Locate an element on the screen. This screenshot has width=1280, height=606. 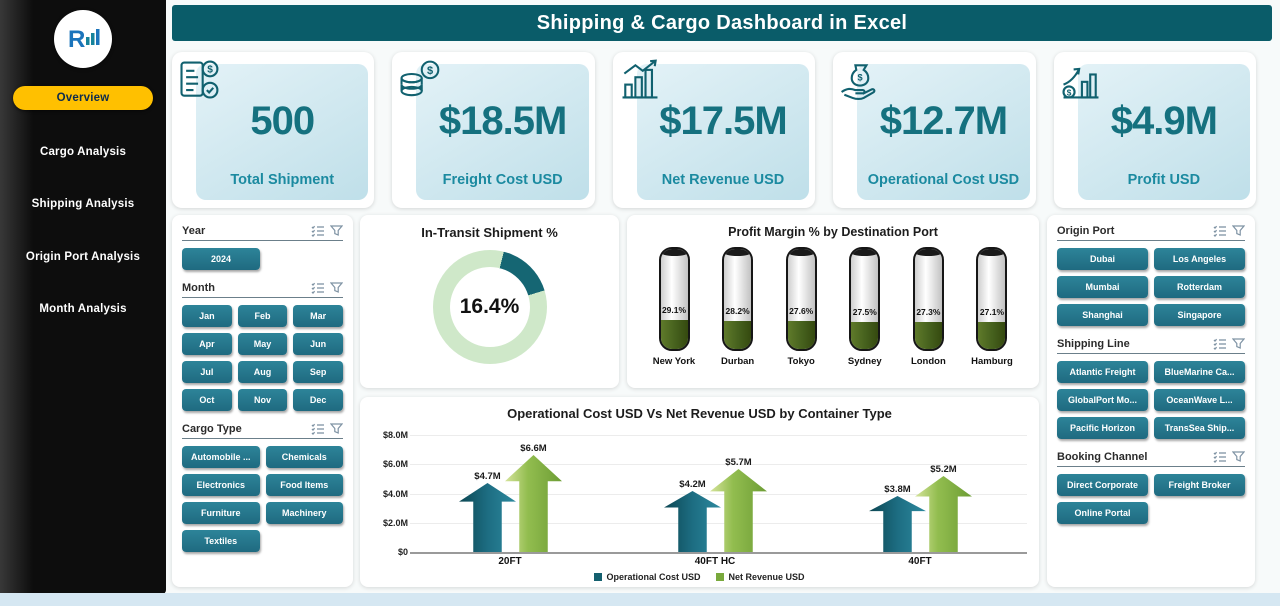
slicer-option-singapore: Singapore is located at coordinates (1199, 315).